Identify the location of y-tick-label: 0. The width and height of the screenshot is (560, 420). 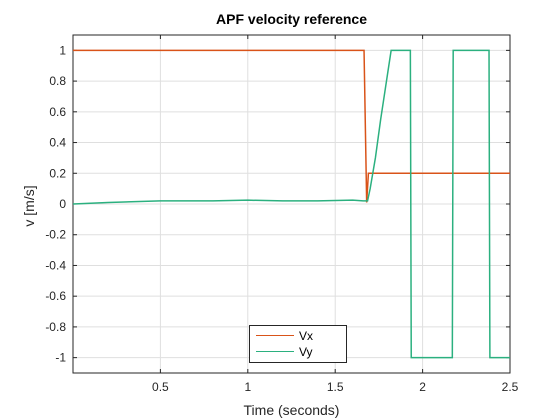
(62, 204).